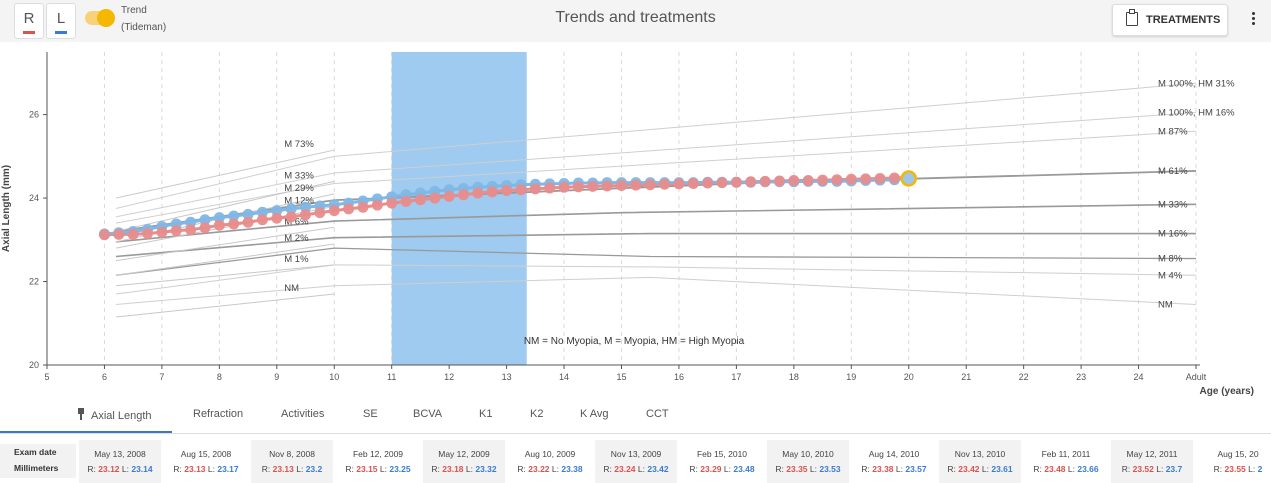  I want to click on exam-values: R: 23.38 L: 23.57, so click(894, 469).